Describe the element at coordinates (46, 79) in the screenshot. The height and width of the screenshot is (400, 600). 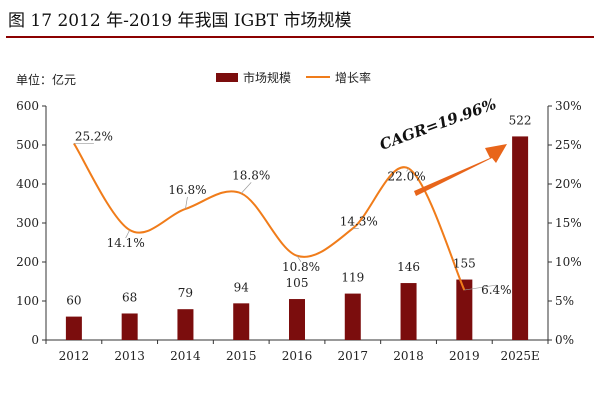
I see `unit-label: 单位：亿元` at that location.